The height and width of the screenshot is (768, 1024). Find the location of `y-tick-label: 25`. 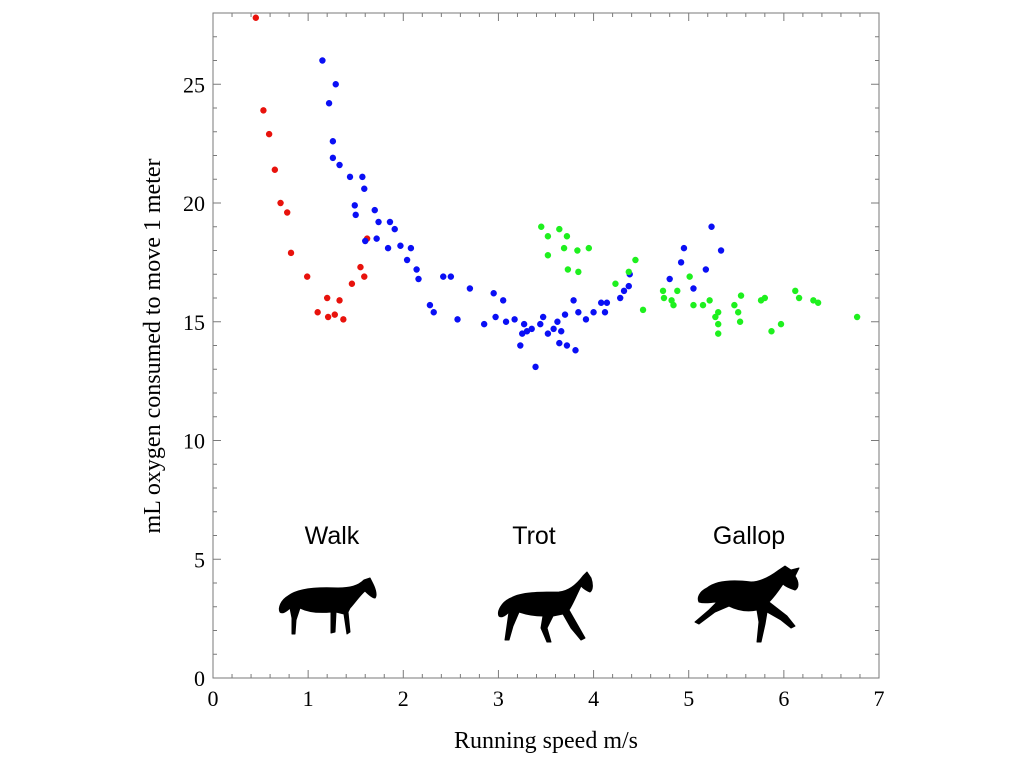

y-tick-label: 25 is located at coordinates (194, 84).